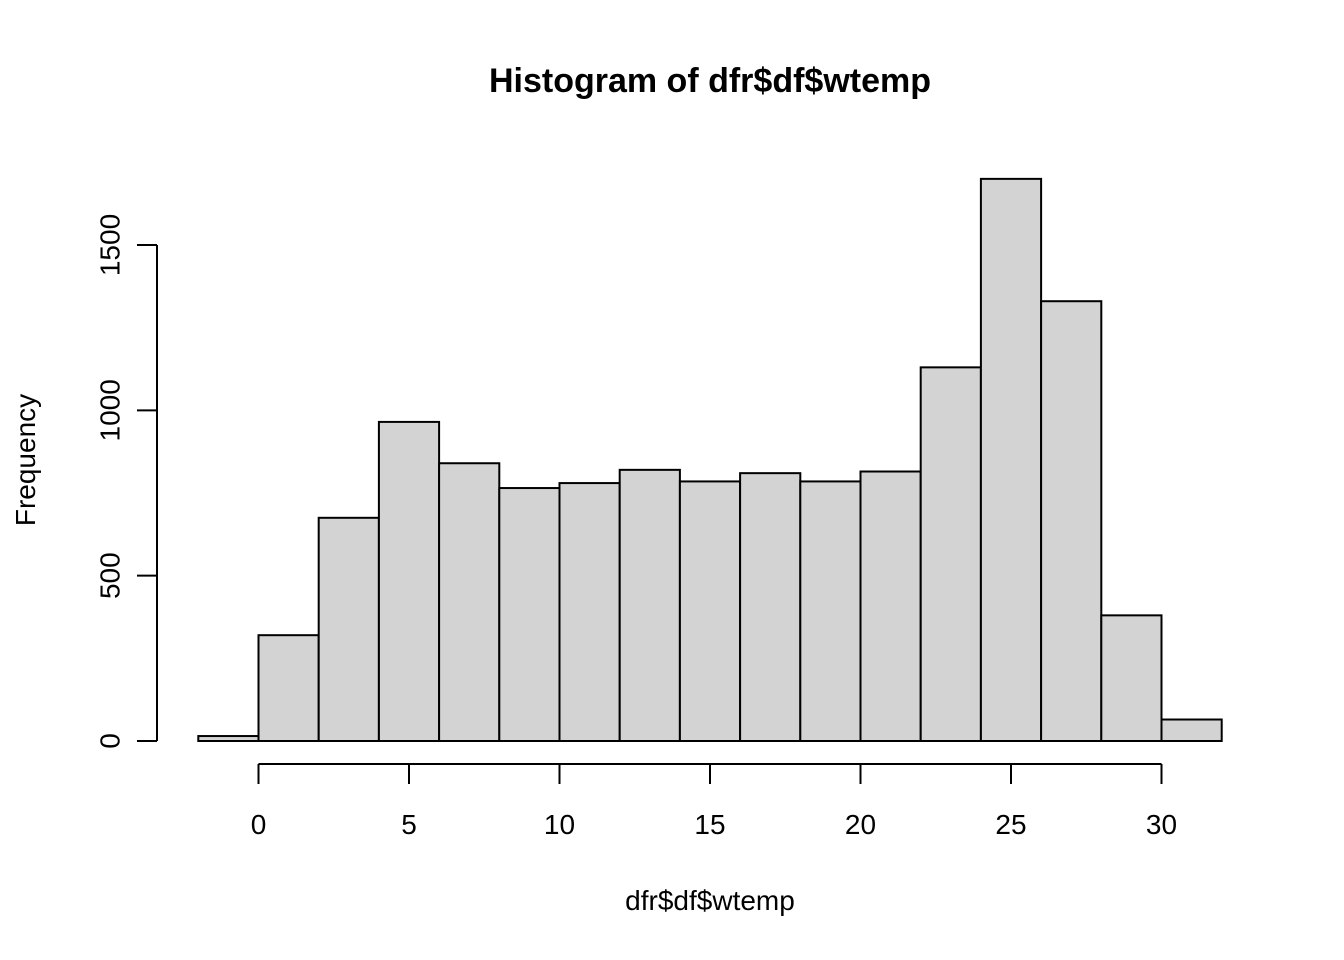 The height and width of the screenshot is (960, 1344). Describe the element at coordinates (1010, 824) in the screenshot. I see `x-tick-label: 25` at that location.